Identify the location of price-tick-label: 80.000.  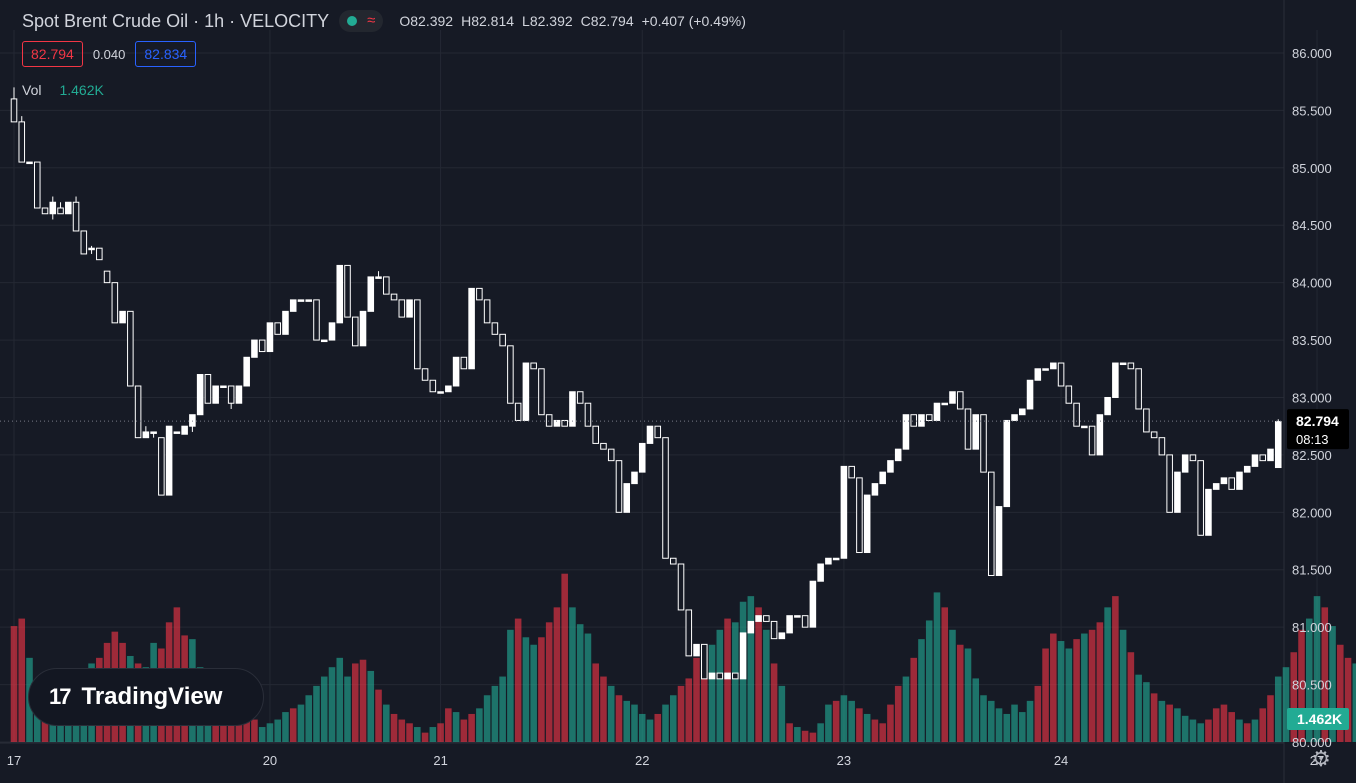
(1312, 742).